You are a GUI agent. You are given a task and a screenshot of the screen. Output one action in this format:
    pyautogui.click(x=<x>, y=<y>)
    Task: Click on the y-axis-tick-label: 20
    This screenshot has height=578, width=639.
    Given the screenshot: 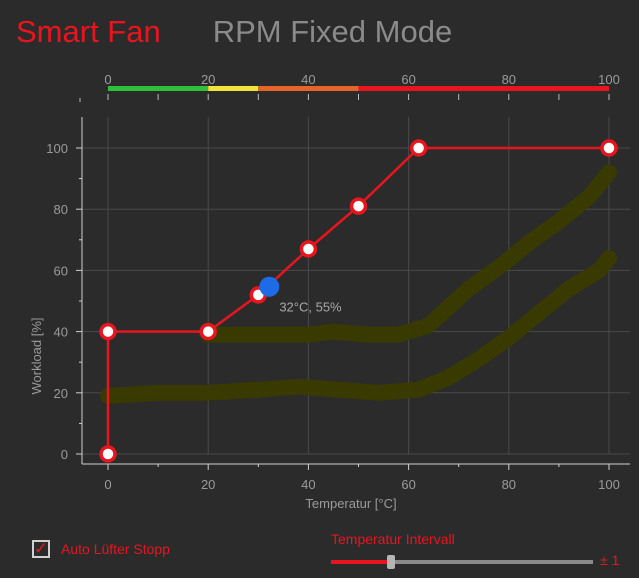 What is the action you would take?
    pyautogui.click(x=61, y=393)
    